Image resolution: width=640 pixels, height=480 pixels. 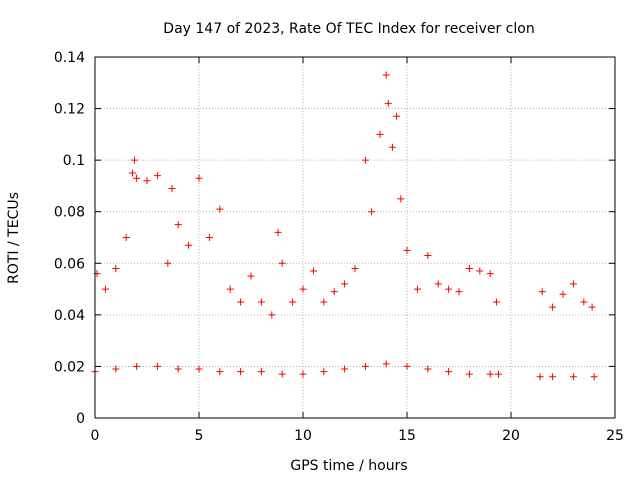 I want to click on x-axis-title: GPS time / hours, so click(x=348, y=466).